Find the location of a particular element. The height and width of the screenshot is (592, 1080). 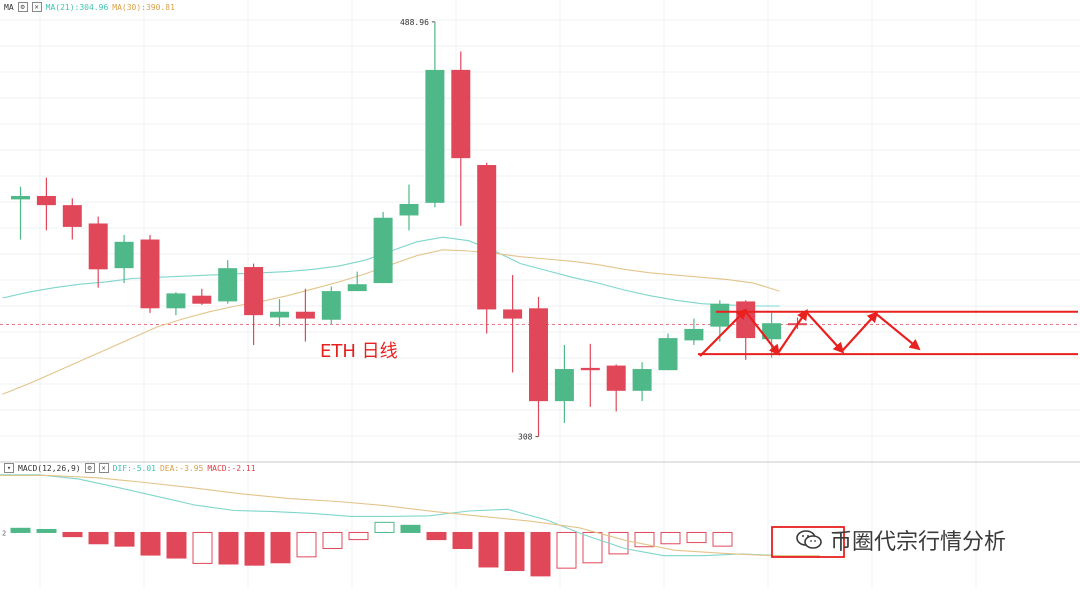

dif-line is located at coordinates (410, 516).